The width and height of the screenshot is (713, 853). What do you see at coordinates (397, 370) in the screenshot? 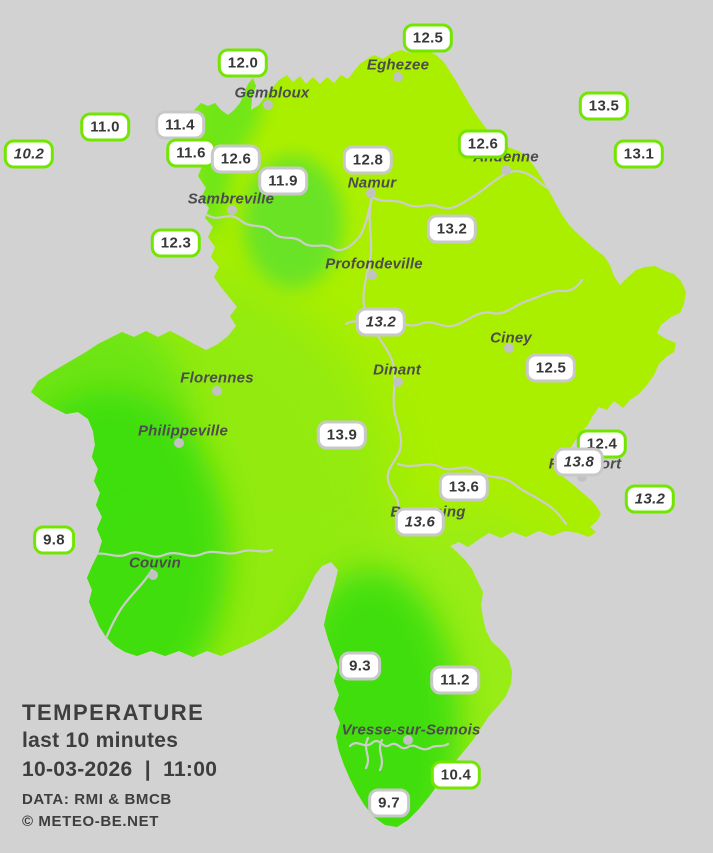
I see `city-label-Dinant: Dinant` at bounding box center [397, 370].